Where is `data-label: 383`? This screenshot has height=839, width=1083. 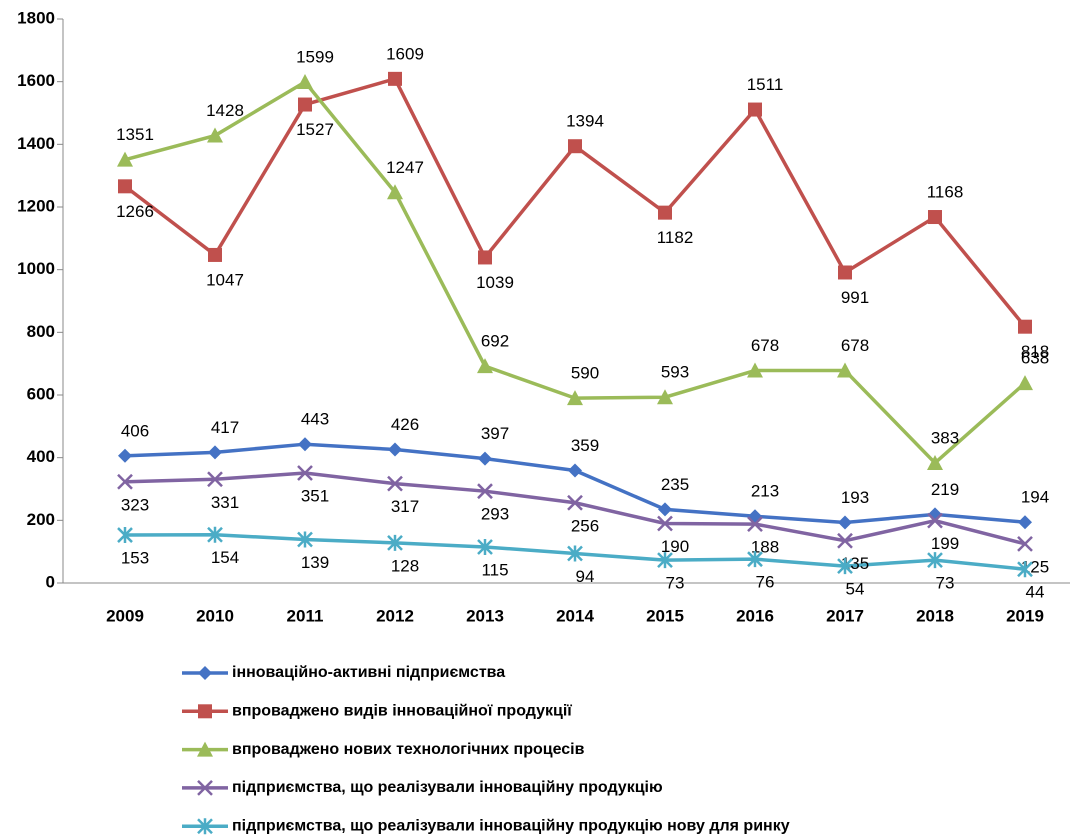 data-label: 383 is located at coordinates (945, 437).